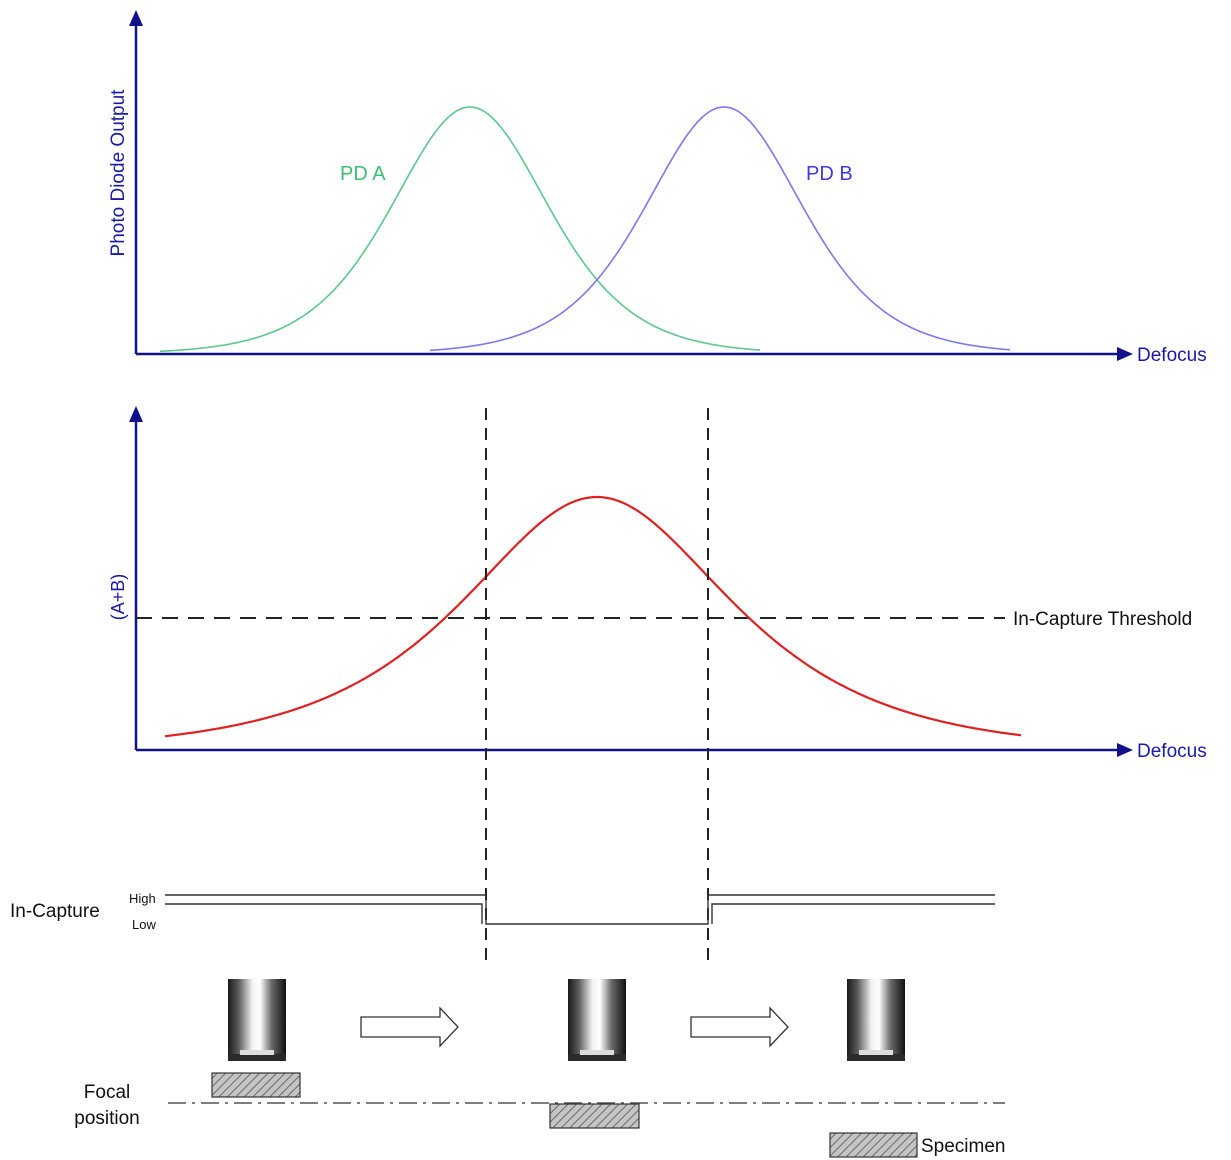 This screenshot has width=1231, height=1160. What do you see at coordinates (1172, 751) in the screenshot?
I see `middle-x-axis-label: Defocus` at bounding box center [1172, 751].